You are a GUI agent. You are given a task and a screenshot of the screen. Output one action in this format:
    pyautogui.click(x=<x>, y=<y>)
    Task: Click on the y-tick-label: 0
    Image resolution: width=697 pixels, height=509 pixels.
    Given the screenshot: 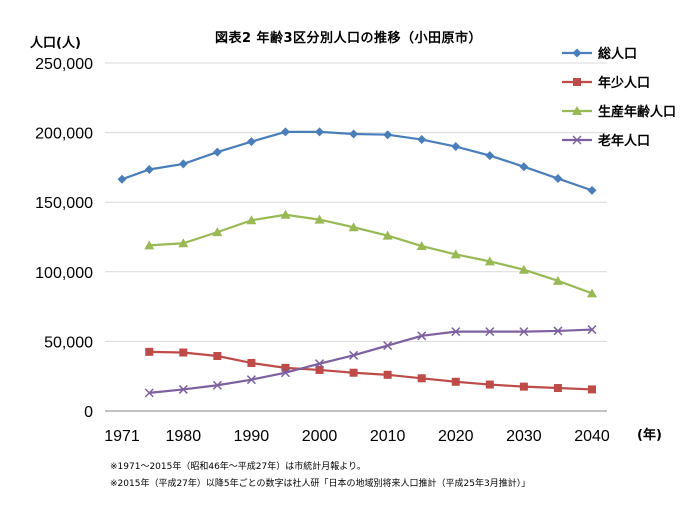 What is the action you would take?
    pyautogui.click(x=88, y=412)
    